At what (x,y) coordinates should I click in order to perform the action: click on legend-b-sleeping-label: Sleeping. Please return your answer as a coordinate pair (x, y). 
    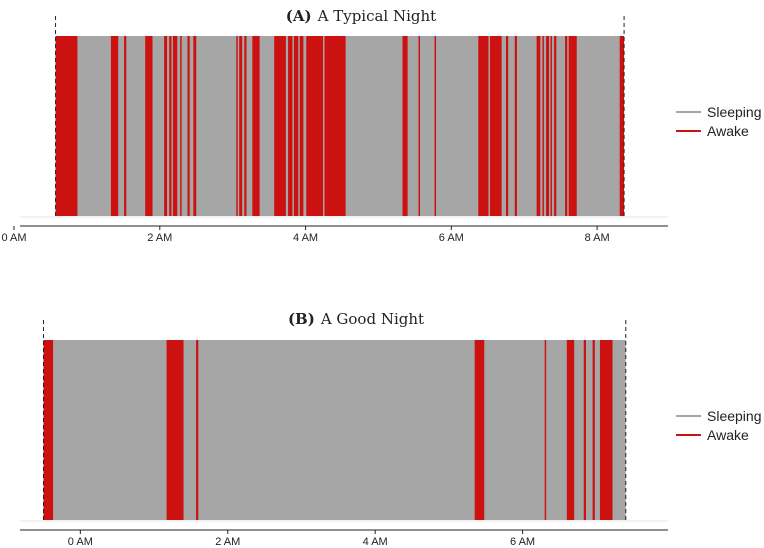
    Looking at the image, I should click on (734, 416).